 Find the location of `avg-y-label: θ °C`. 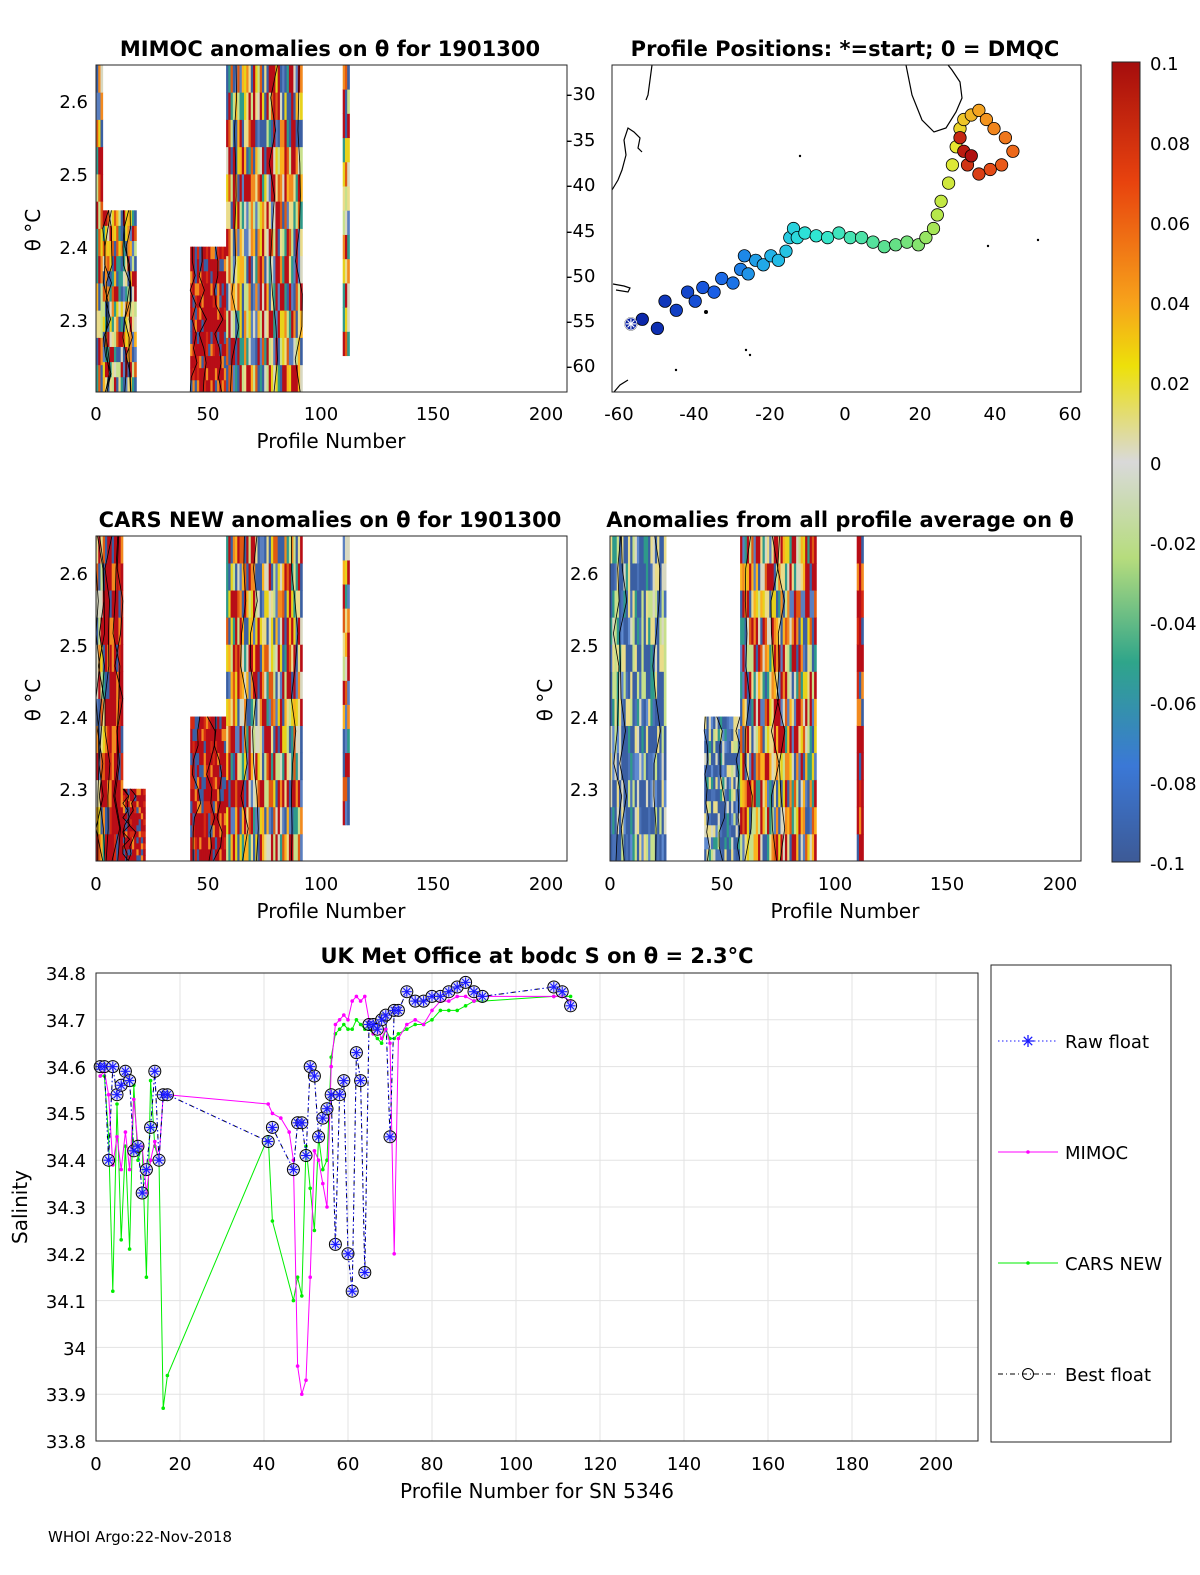

avg-y-label: θ °C is located at coordinates (545, 700).